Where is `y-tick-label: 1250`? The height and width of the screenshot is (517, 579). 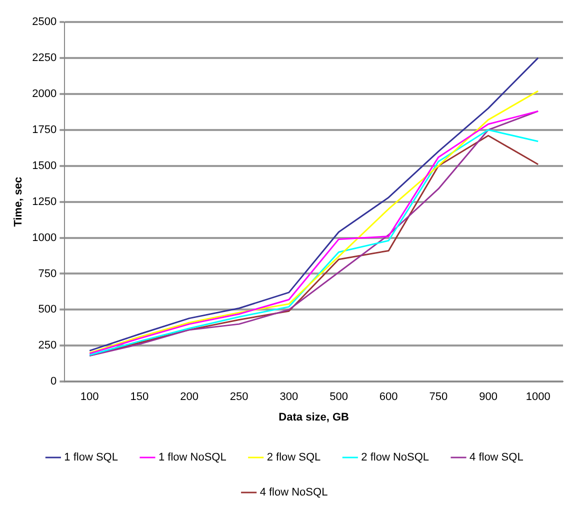 y-tick-label: 1250 is located at coordinates (44, 202).